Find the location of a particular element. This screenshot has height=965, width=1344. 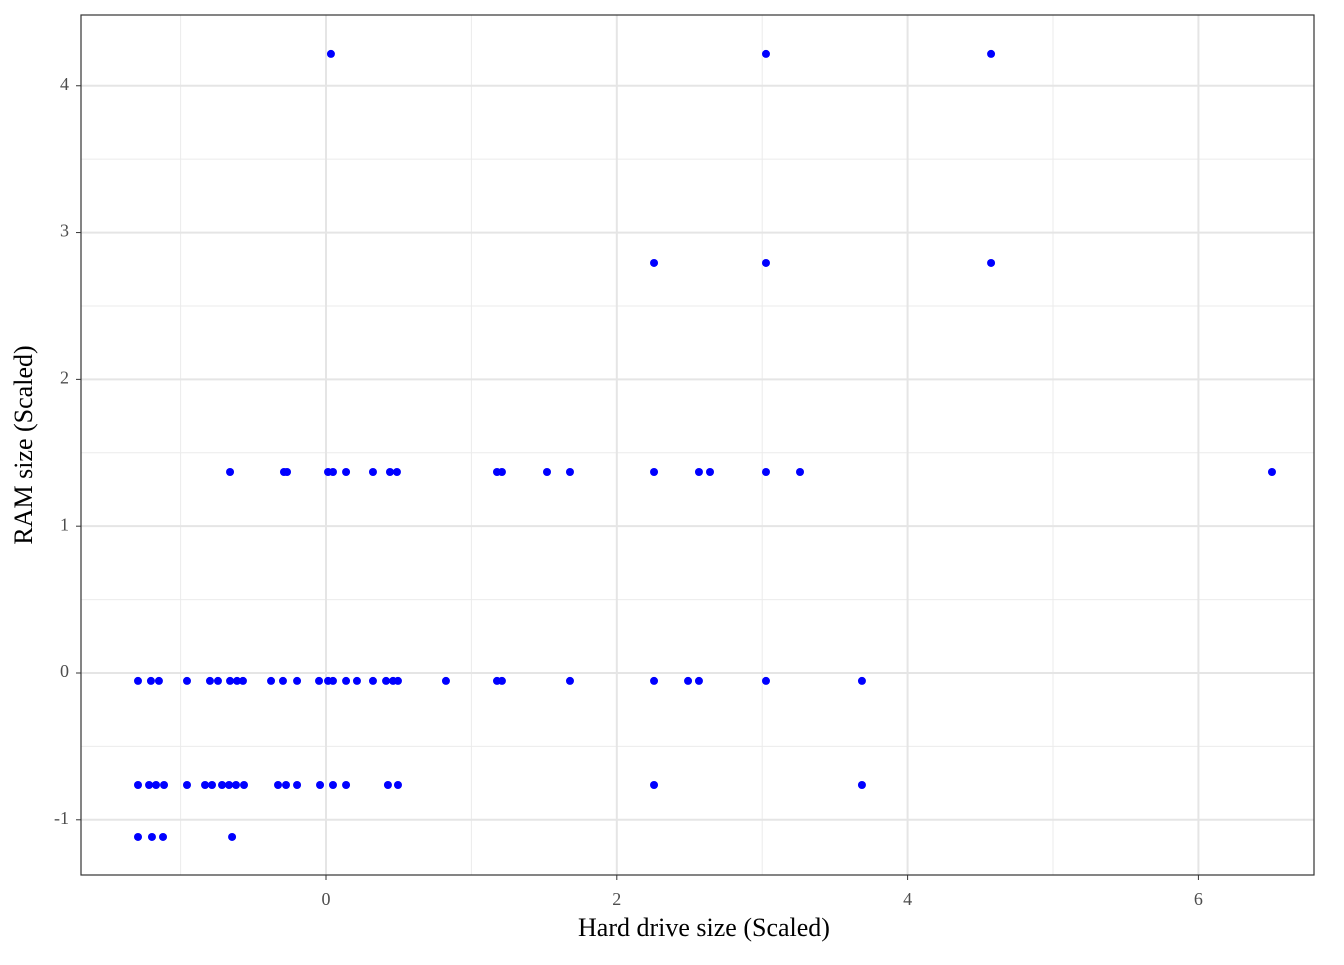

y-axis-label: RAM size (Scaled) is located at coordinates (23, 444).